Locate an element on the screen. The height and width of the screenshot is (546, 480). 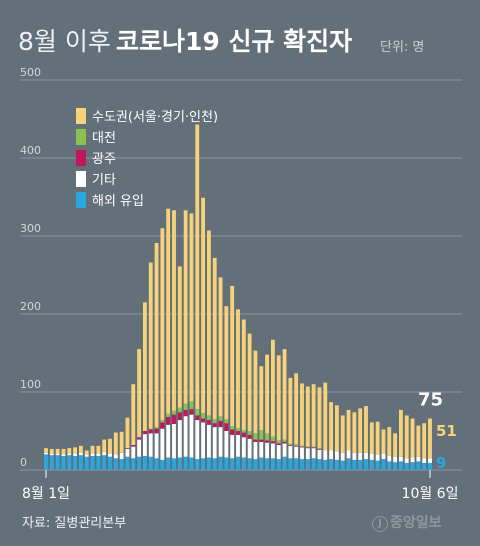
legend-label: 광주 is located at coordinates (104, 159).